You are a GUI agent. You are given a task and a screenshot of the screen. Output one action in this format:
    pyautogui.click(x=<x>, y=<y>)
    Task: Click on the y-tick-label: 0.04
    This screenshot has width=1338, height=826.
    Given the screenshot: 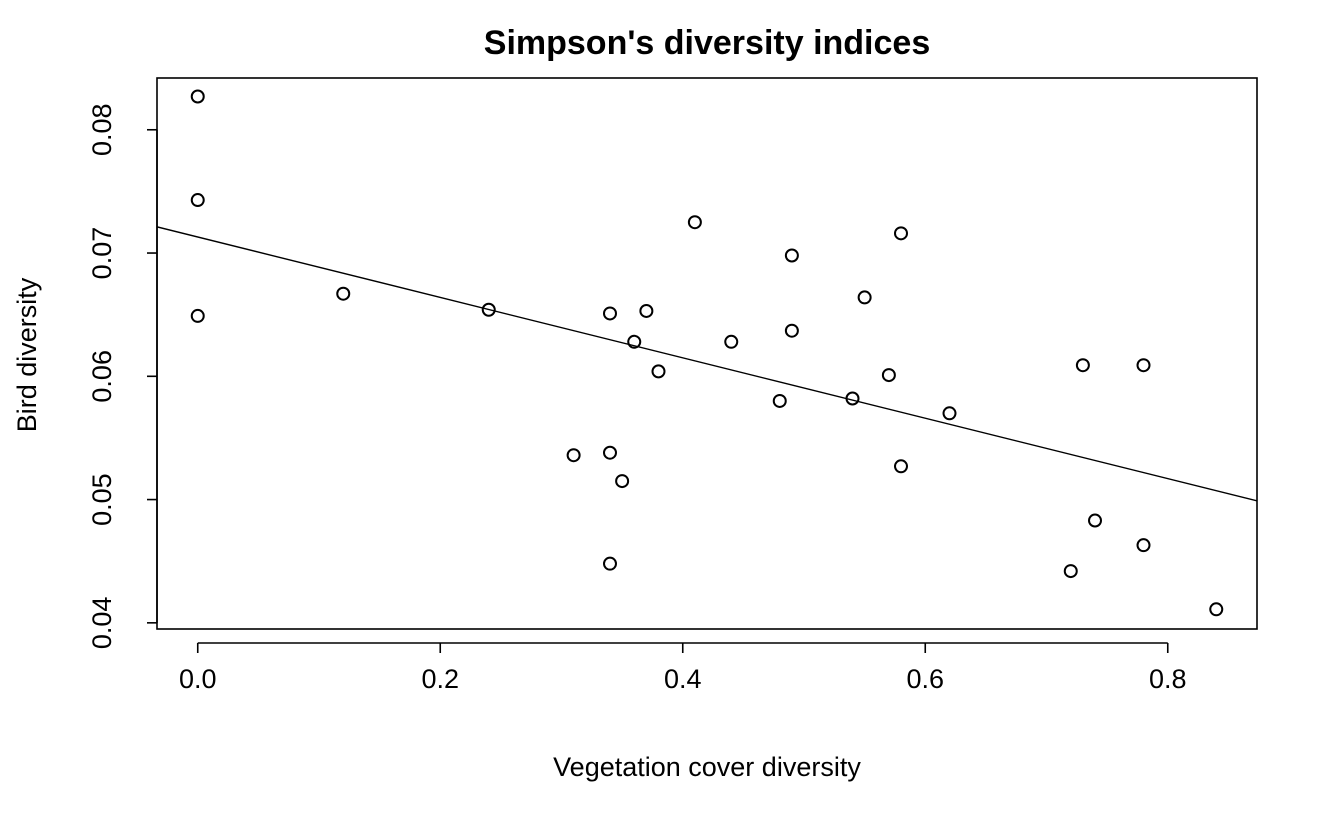 What is the action you would take?
    pyautogui.click(x=102, y=623)
    